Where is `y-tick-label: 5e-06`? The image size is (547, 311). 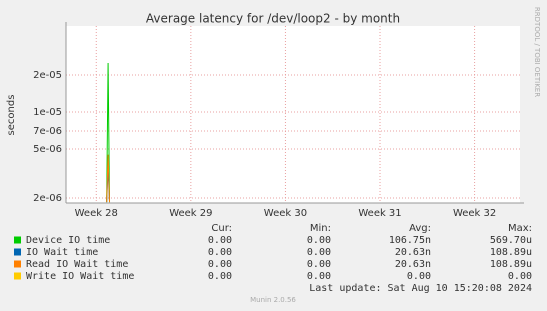 y-tick-label: 5e-06 is located at coordinates (47, 149).